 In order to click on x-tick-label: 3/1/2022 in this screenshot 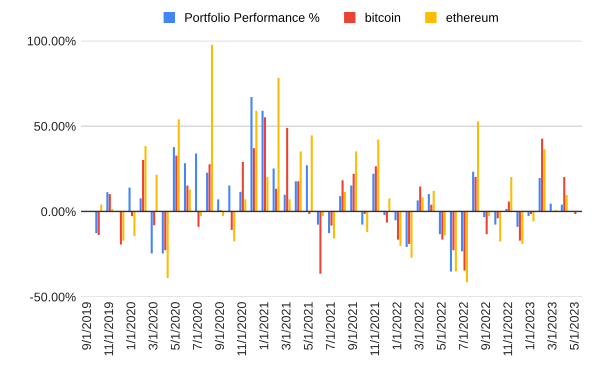, I will do `click(419, 326)`.